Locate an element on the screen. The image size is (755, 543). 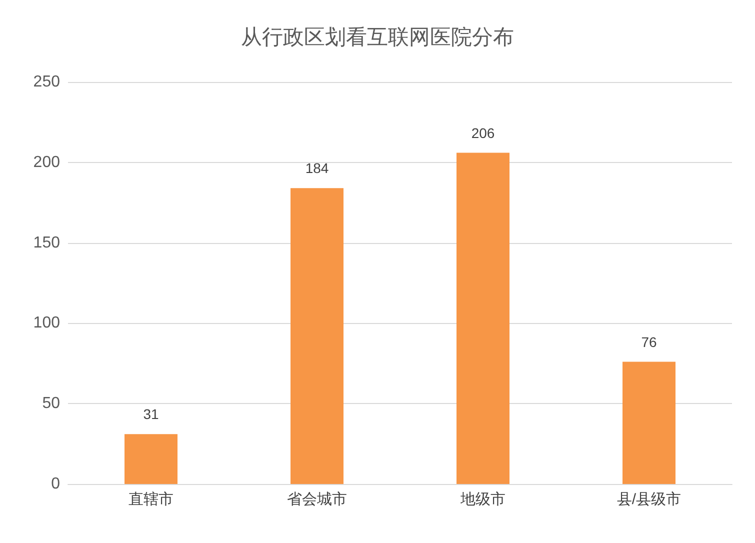
y-tick-label: 50 is located at coordinates (51, 403).